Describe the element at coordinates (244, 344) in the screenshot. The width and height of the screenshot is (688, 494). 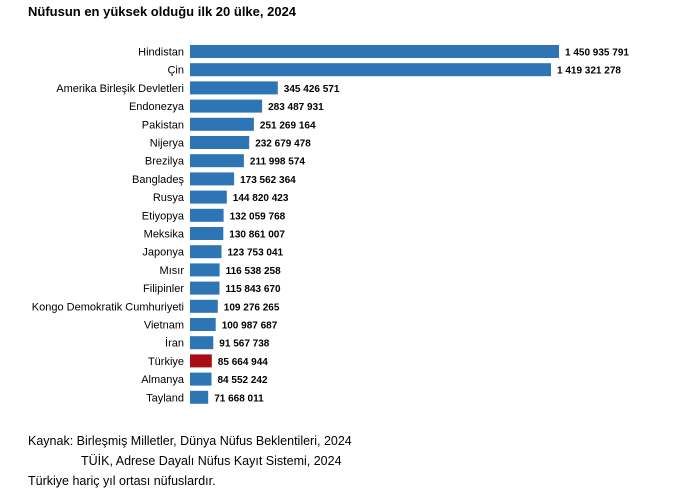
I see `value-label-16: 91 567 738` at that location.